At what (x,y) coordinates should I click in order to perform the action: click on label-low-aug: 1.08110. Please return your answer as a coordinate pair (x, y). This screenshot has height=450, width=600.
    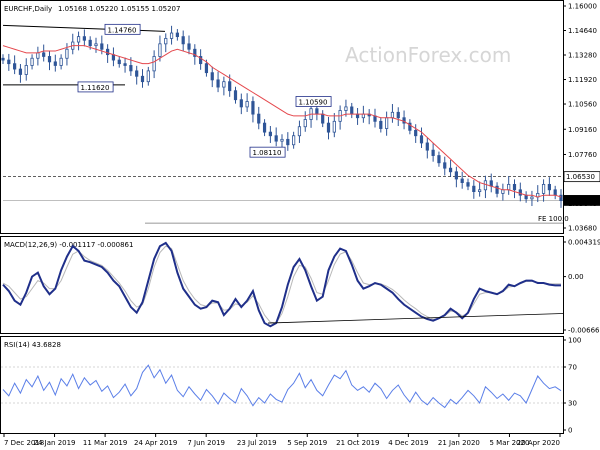
    Looking at the image, I should click on (267, 153).